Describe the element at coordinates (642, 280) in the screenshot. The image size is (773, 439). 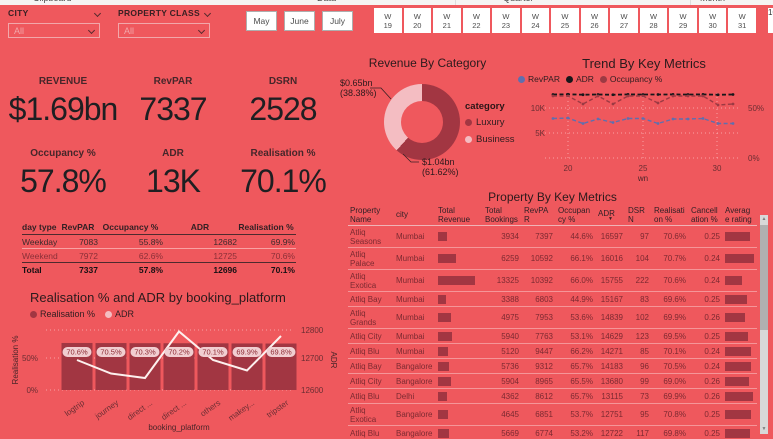
I see `dsrn-cell: 222` at that location.